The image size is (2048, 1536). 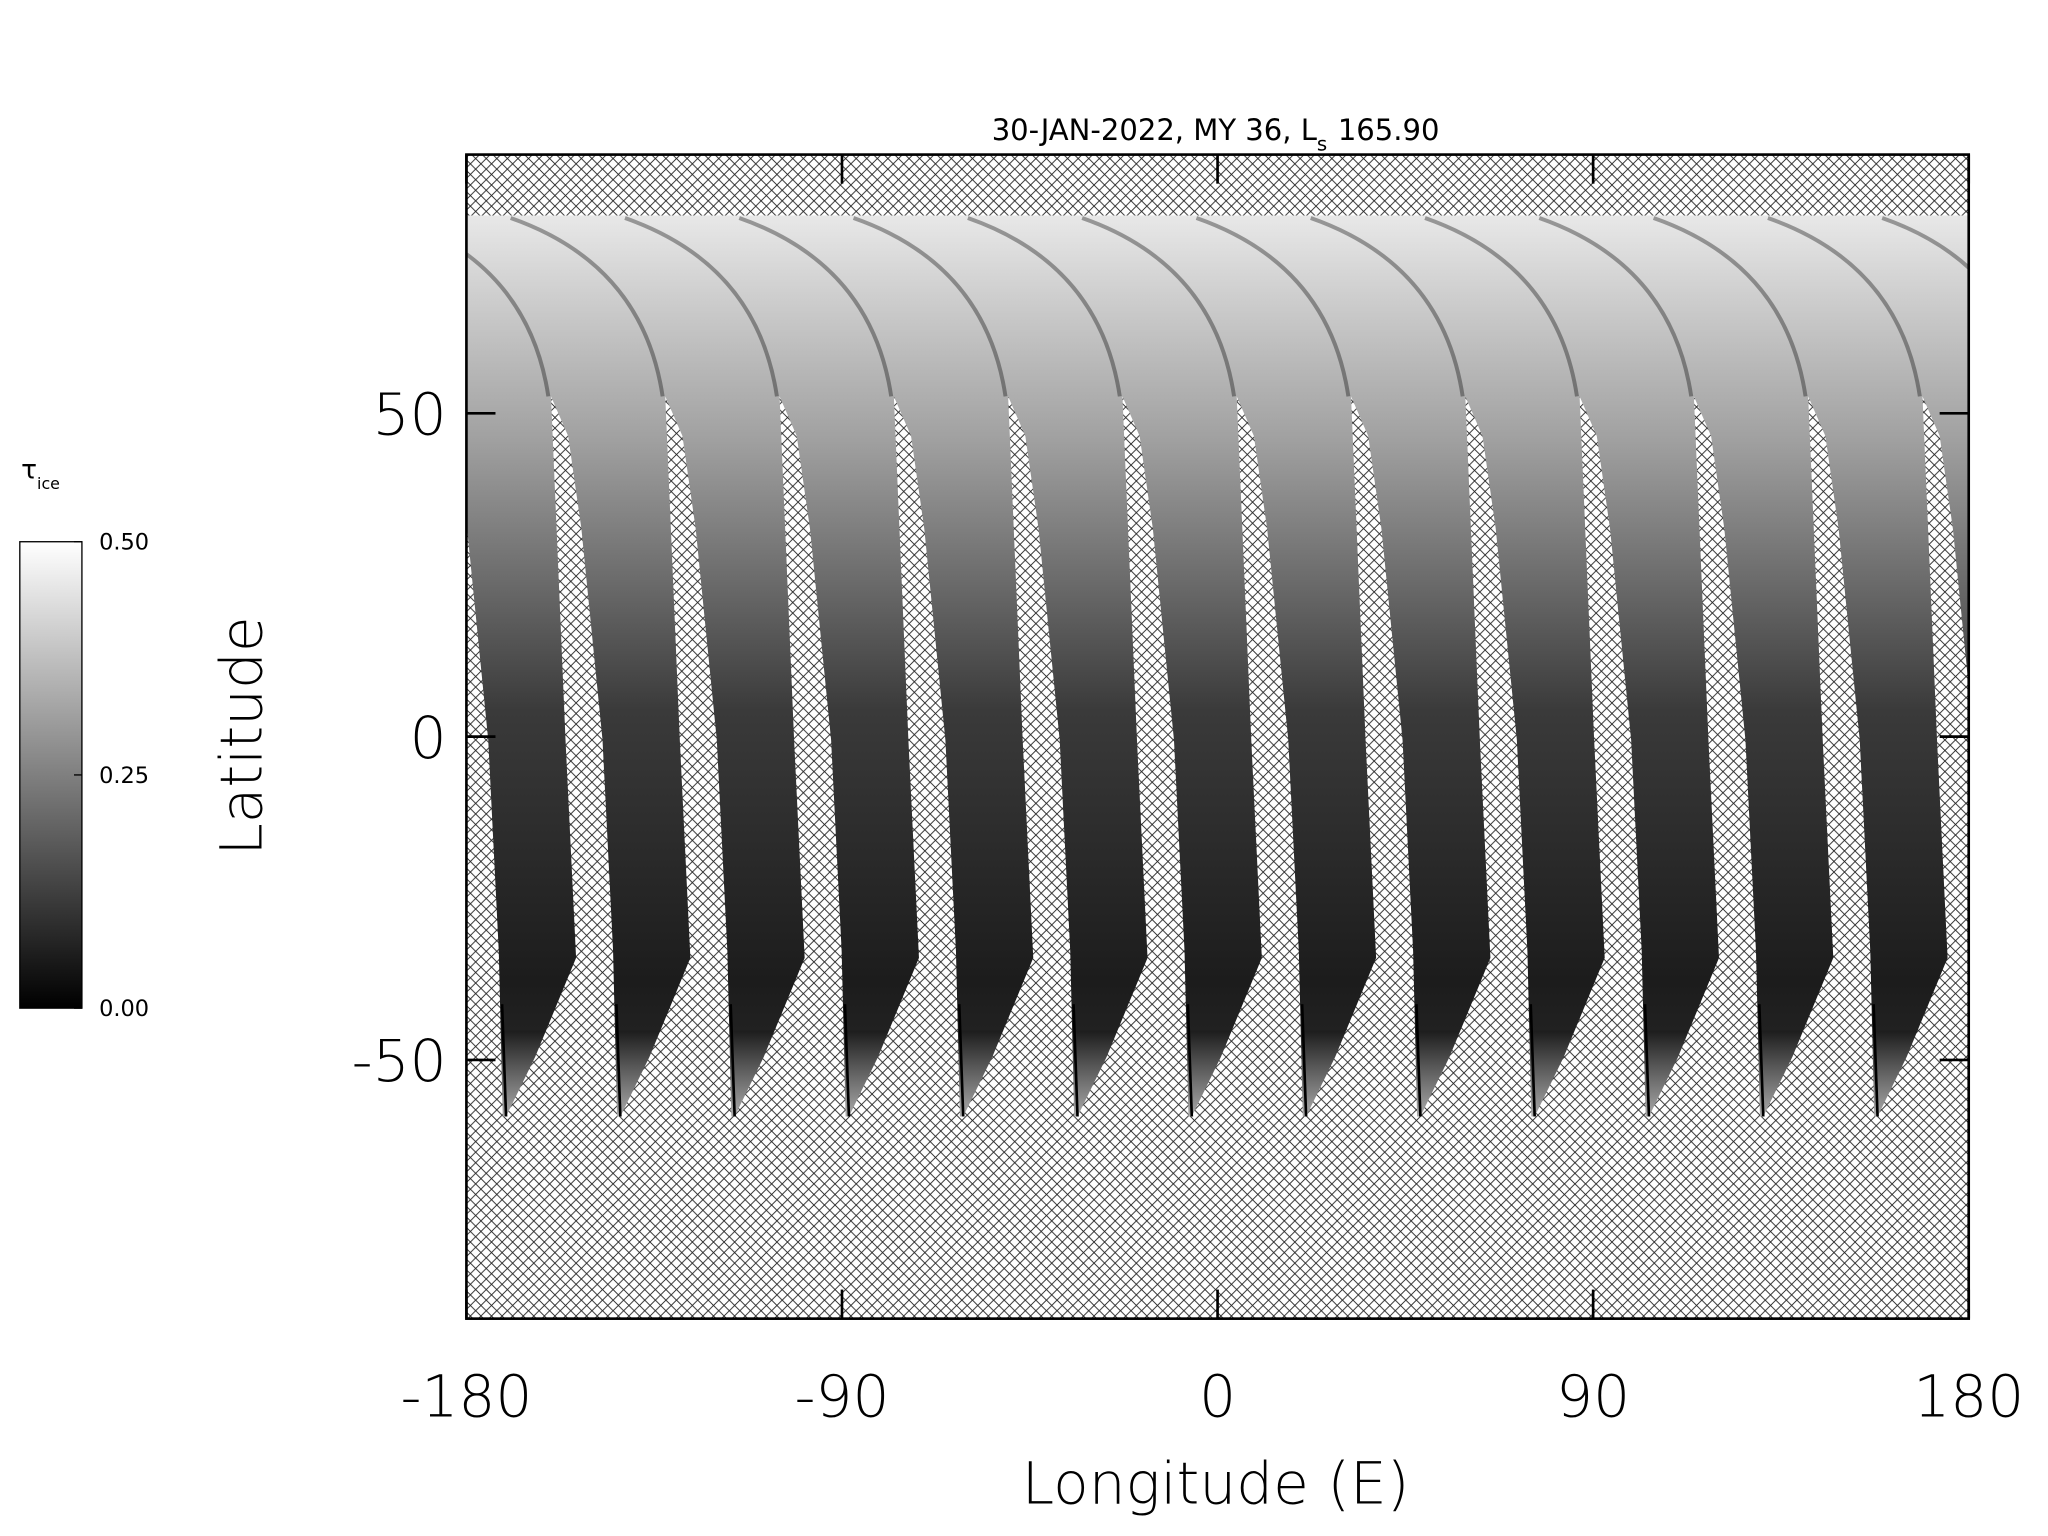 What do you see at coordinates (399, 1061) in the screenshot?
I see `y-tick-label: -50` at bounding box center [399, 1061].